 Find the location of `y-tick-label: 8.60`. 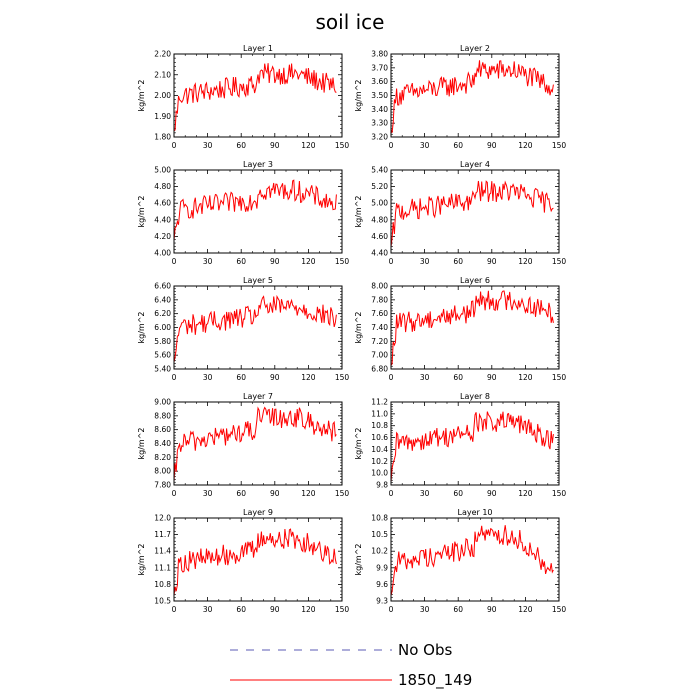

y-tick-label: 8.60 is located at coordinates (162, 429).